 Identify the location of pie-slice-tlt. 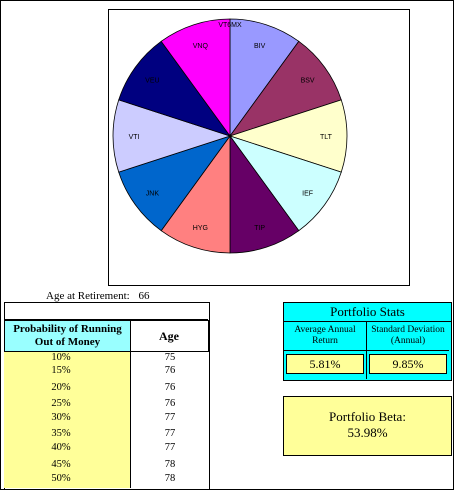
(288, 136).